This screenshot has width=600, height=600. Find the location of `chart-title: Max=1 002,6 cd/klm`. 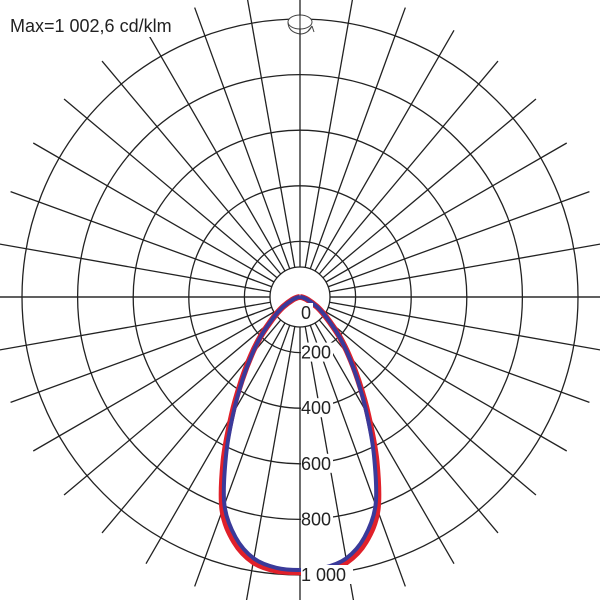

chart-title: Max=1 002,6 cd/klm is located at coordinates (93, 26).